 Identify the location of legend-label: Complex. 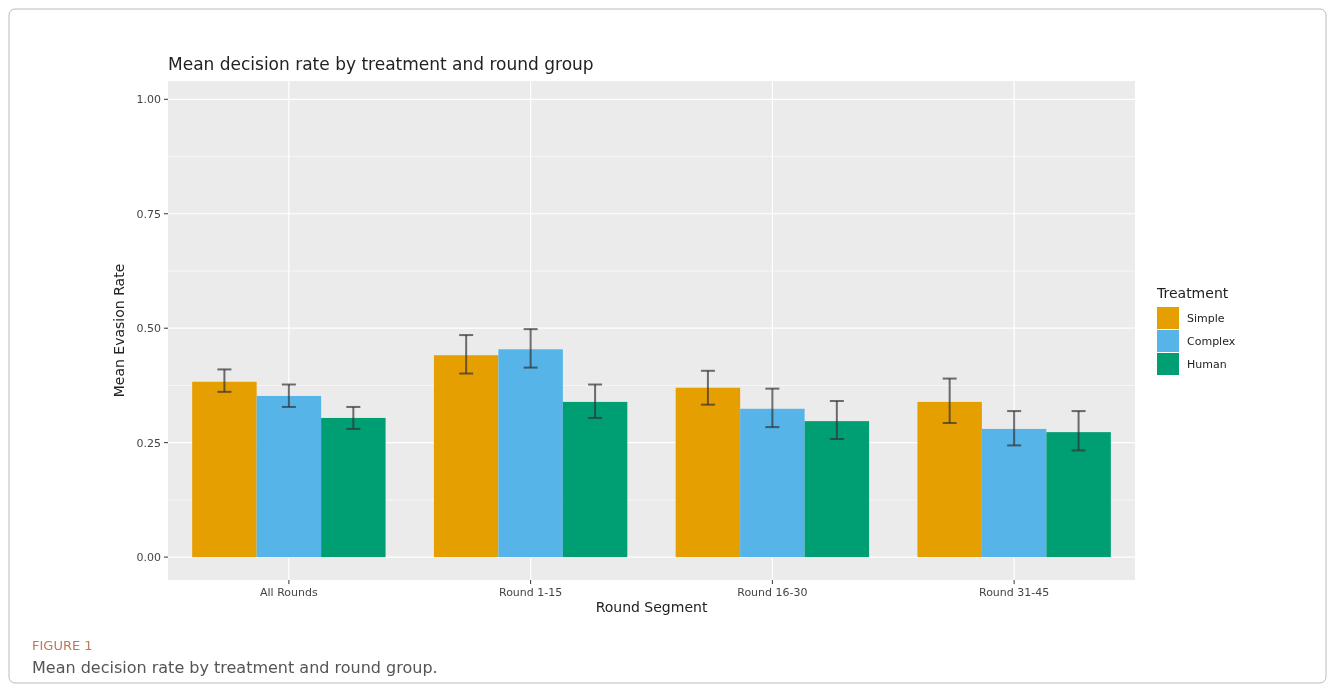
(1211, 341).